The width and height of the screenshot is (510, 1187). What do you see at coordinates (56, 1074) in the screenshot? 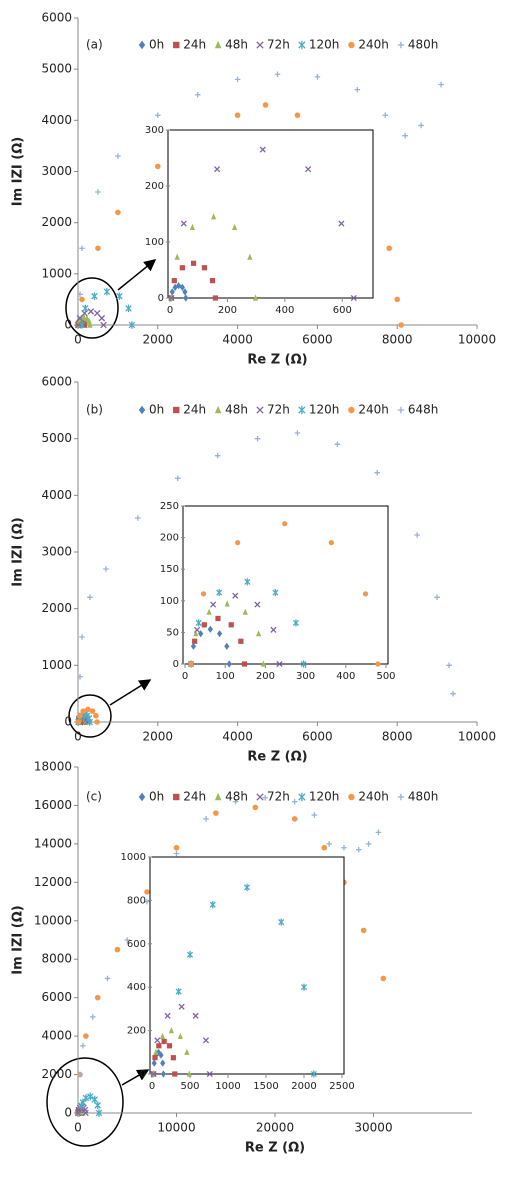
I see `y-tick-label: 2000` at bounding box center [56, 1074].